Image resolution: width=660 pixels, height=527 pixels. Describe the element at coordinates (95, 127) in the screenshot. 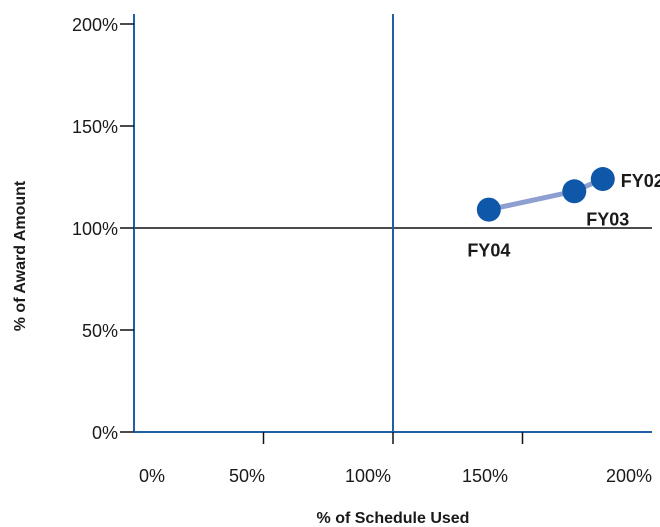

I see `y-tick-label: 150%` at that location.